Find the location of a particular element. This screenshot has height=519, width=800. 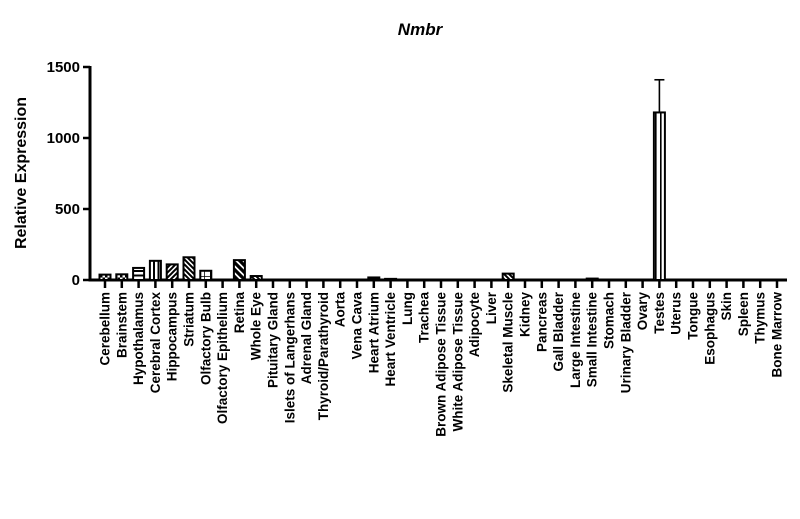

bar-skeletal-muscle is located at coordinates (508, 276).